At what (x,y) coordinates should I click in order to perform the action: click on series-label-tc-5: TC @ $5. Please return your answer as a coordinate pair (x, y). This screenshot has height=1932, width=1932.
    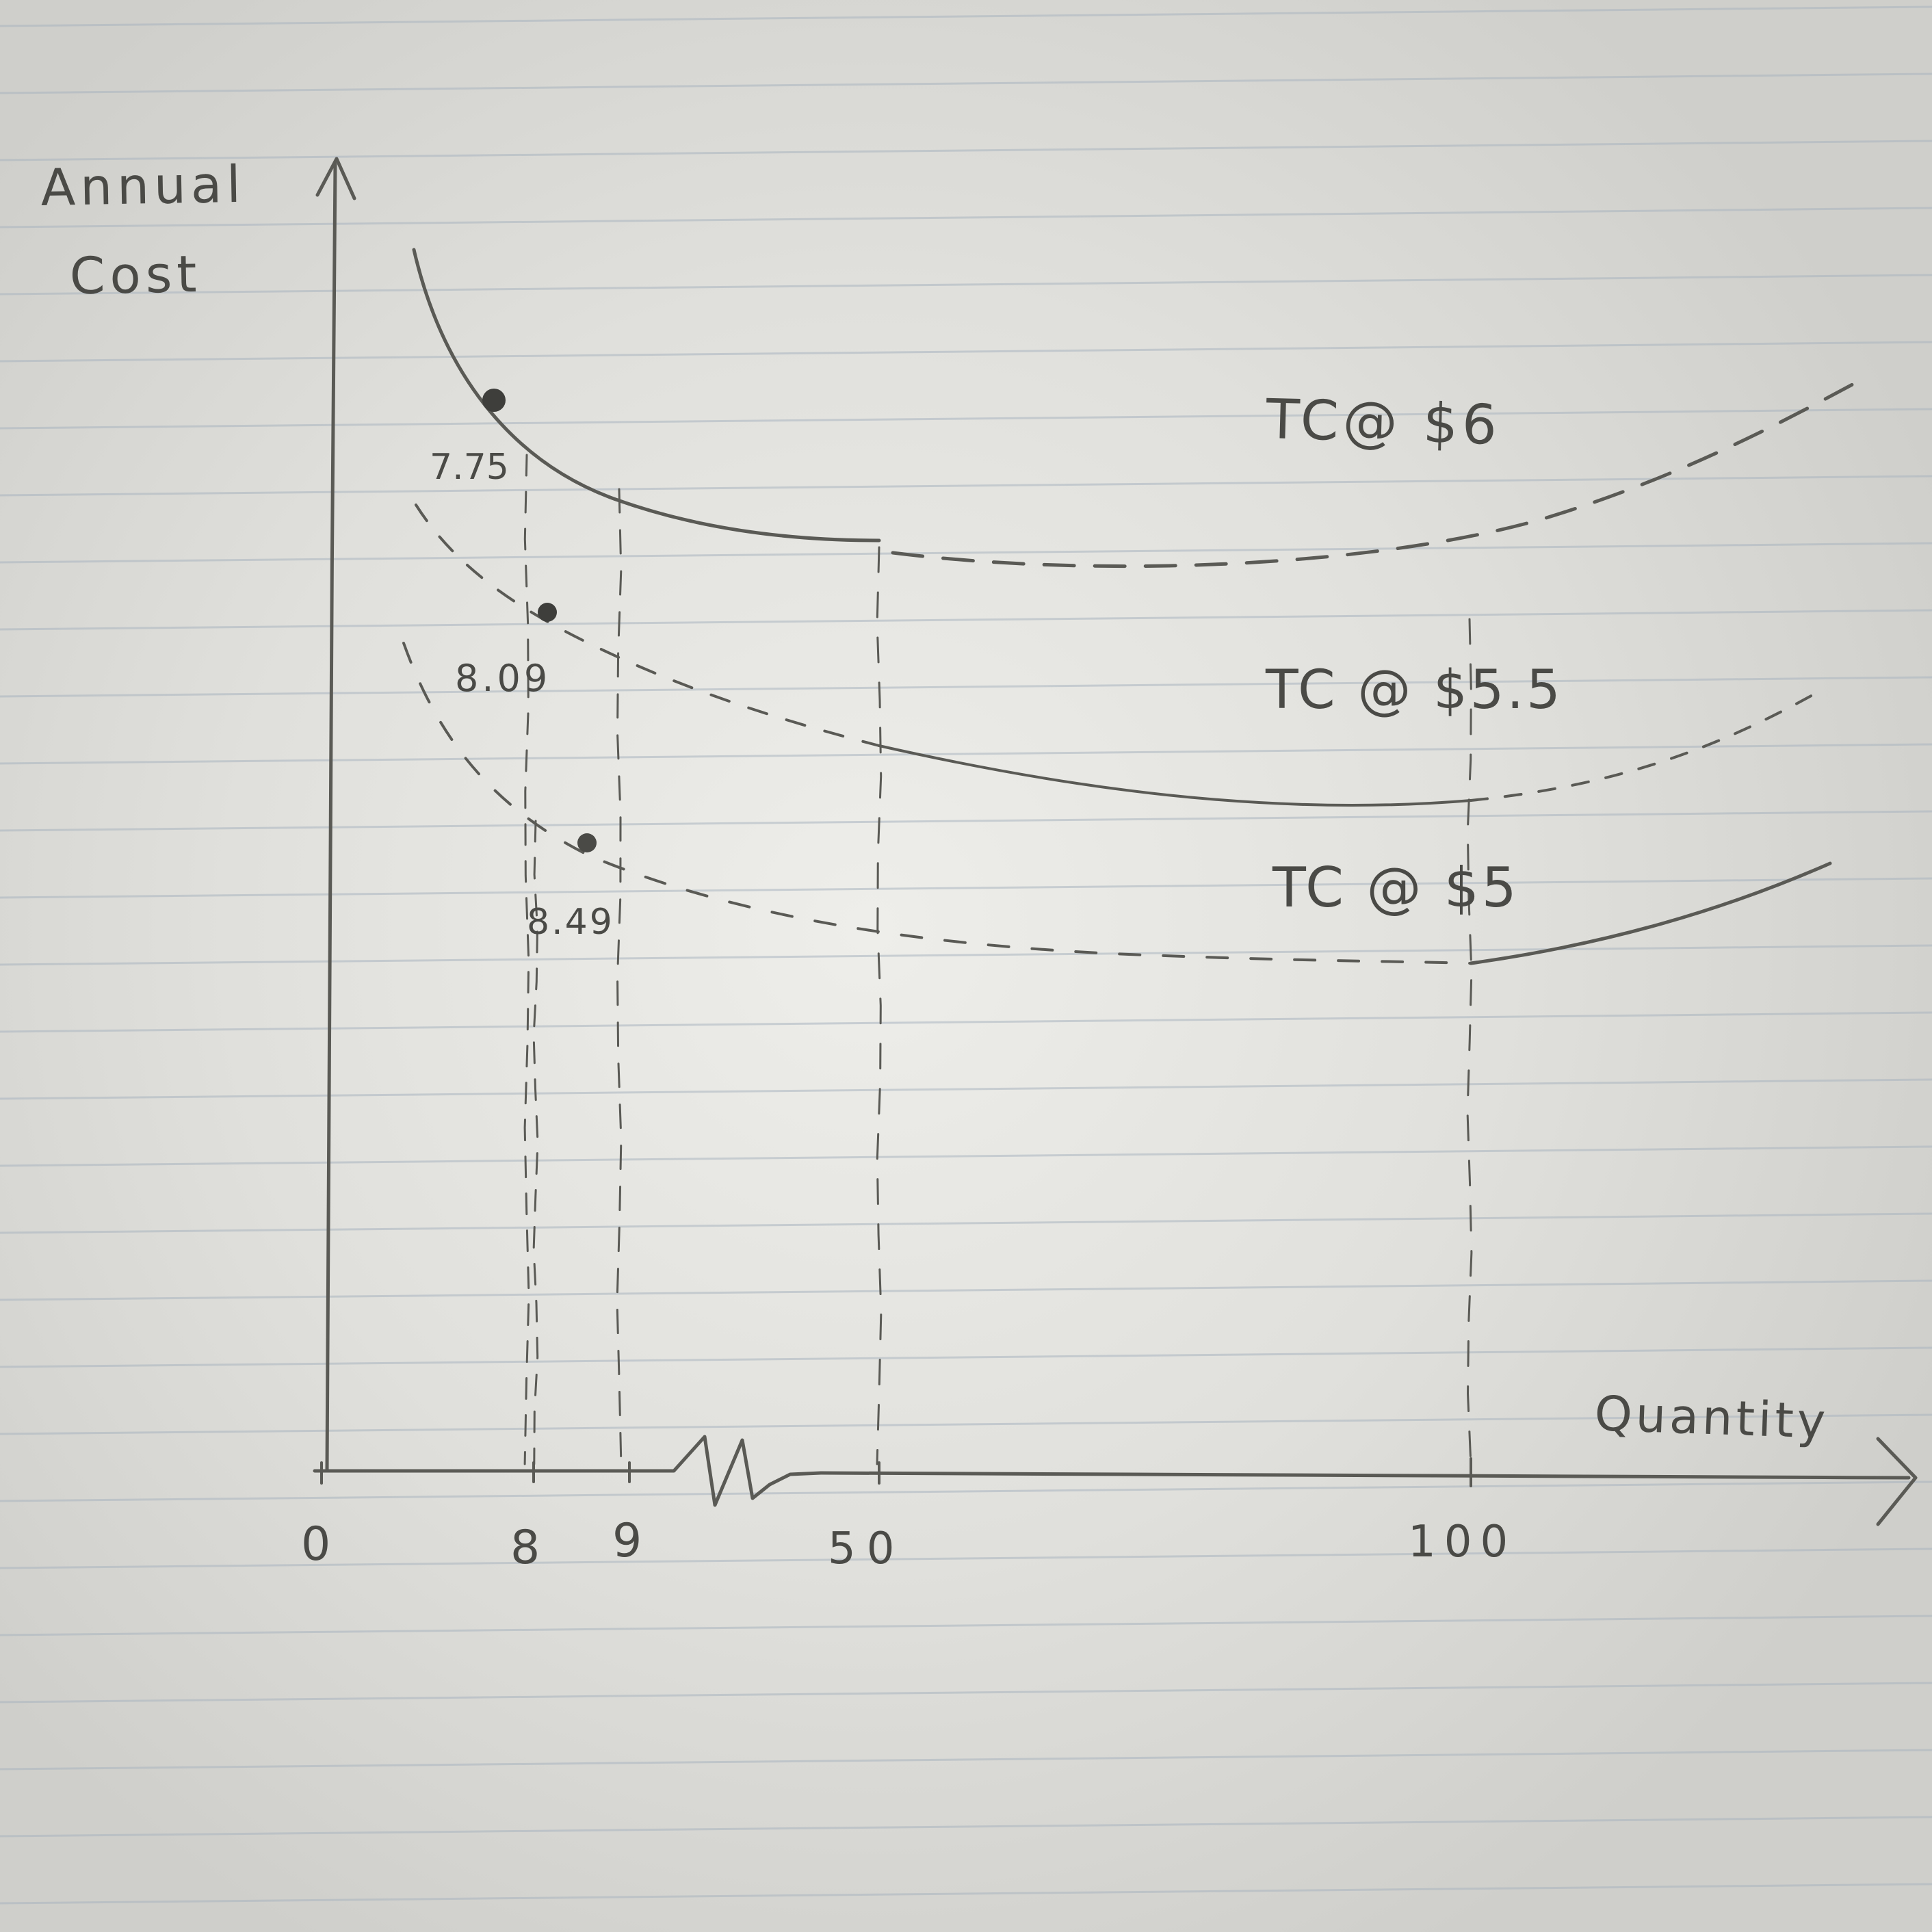
    Looking at the image, I should click on (1395, 888).